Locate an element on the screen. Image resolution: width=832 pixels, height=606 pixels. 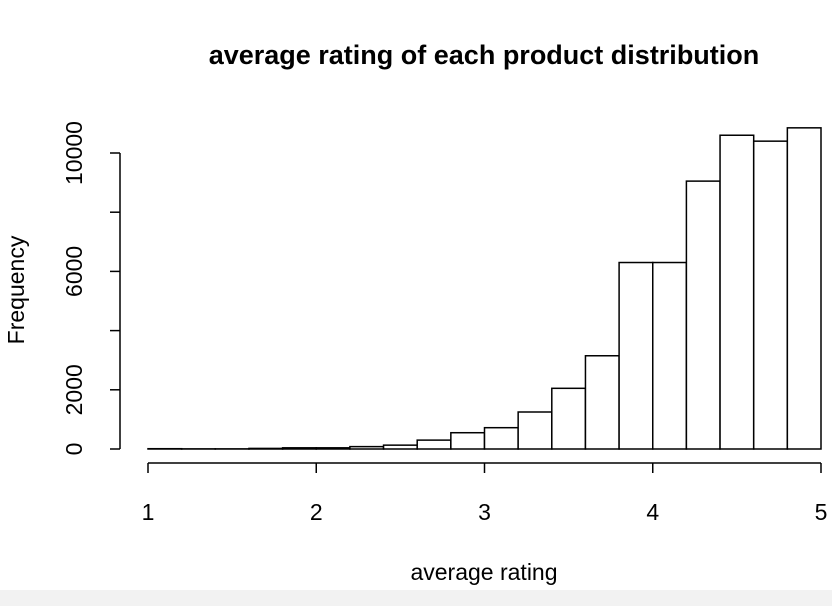
y-tick-label: 6000 is located at coordinates (74, 271).